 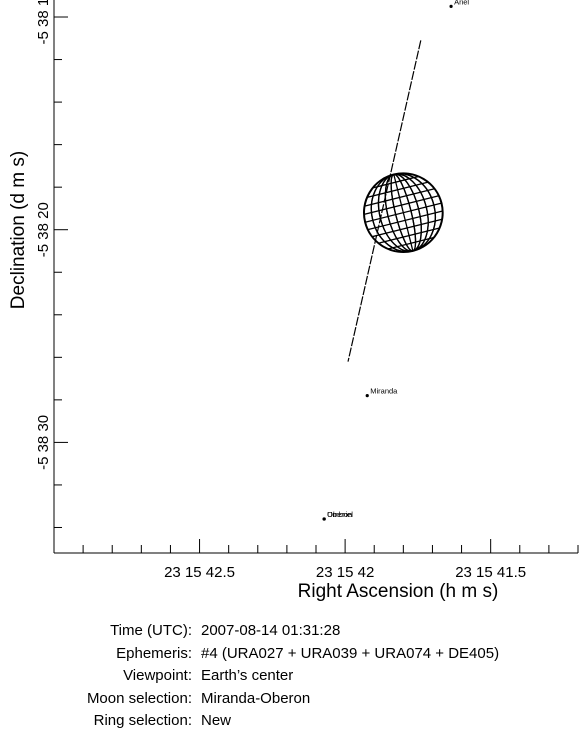 I want to click on info-row-time: Time (UTC): 2007-08-14 01:31:28, so click(x=289, y=631).